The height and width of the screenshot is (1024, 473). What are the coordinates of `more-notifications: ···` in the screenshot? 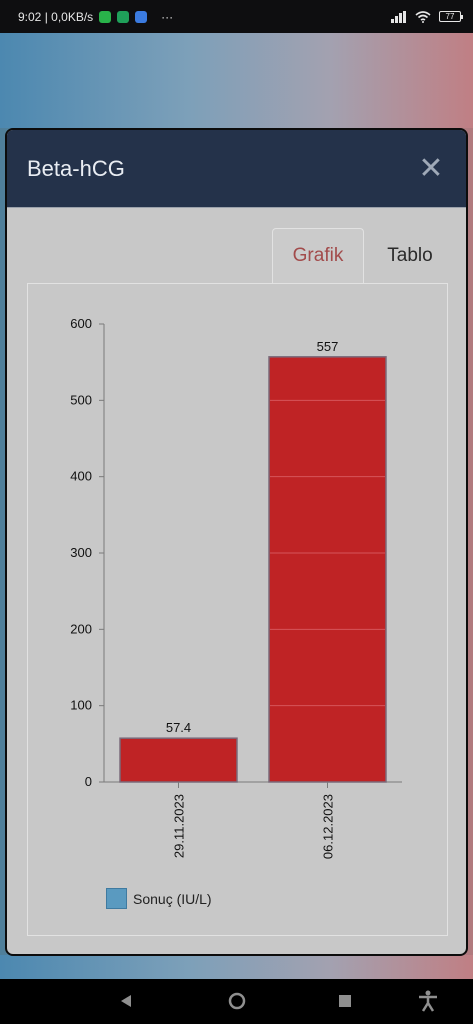 It's located at (167, 16).